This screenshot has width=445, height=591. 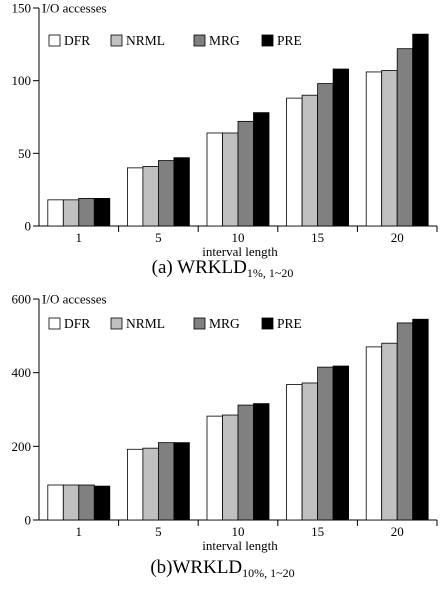 What do you see at coordinates (22, 80) in the screenshot?
I see `chart-a-y-tick-label: 100` at bounding box center [22, 80].